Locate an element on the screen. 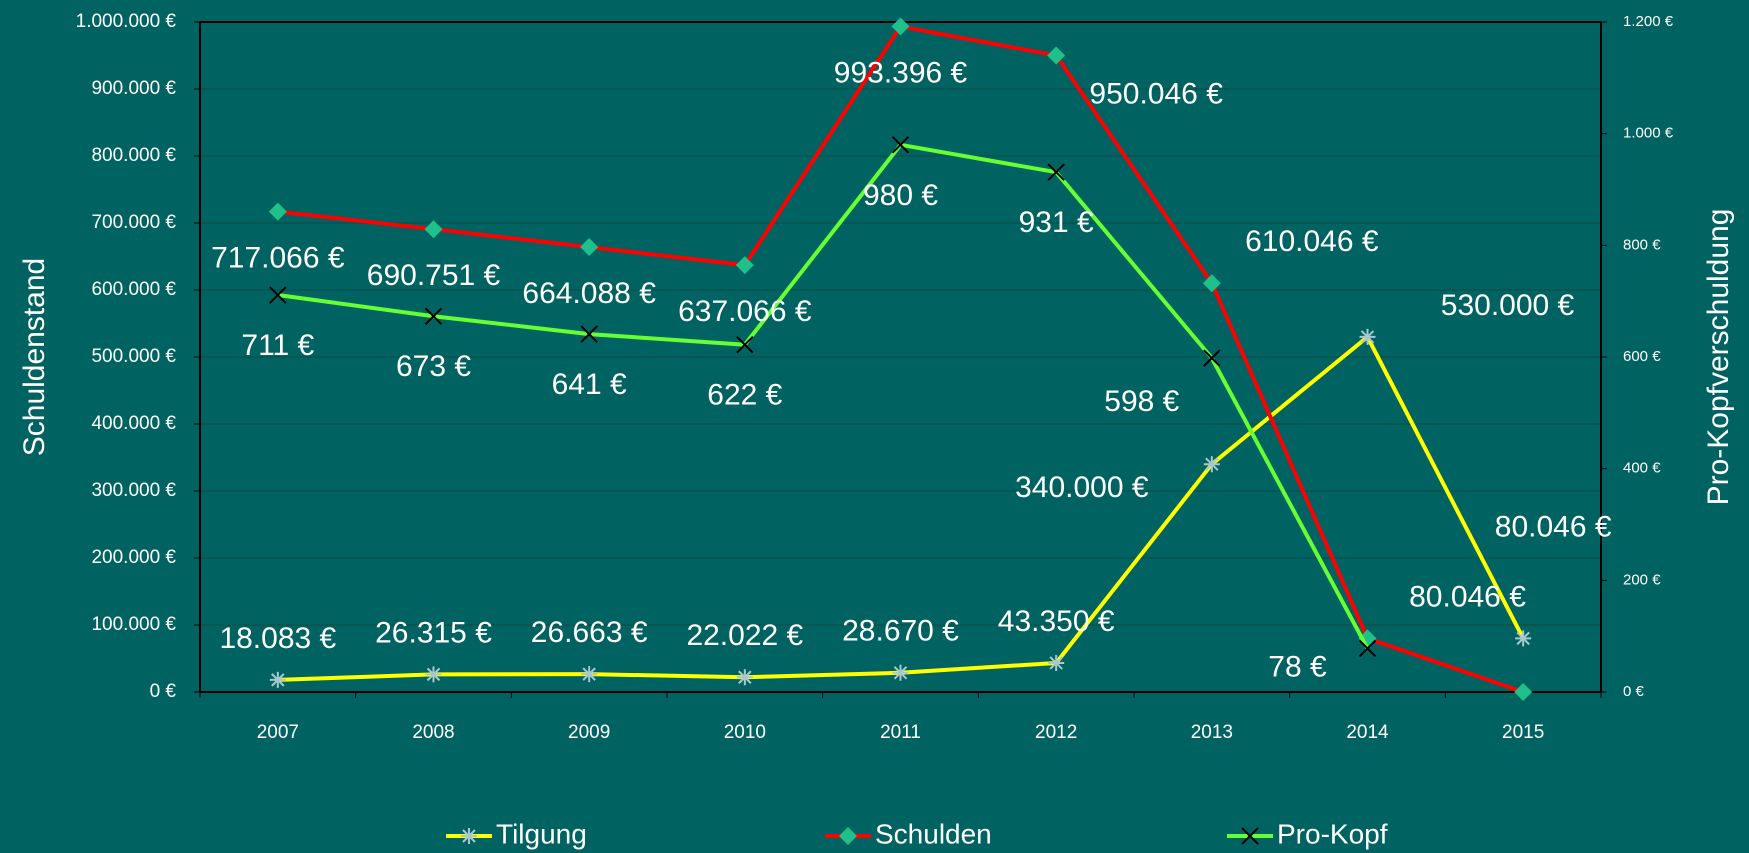 This screenshot has height=853, width=1749. data-label: 598 € is located at coordinates (1141, 401).